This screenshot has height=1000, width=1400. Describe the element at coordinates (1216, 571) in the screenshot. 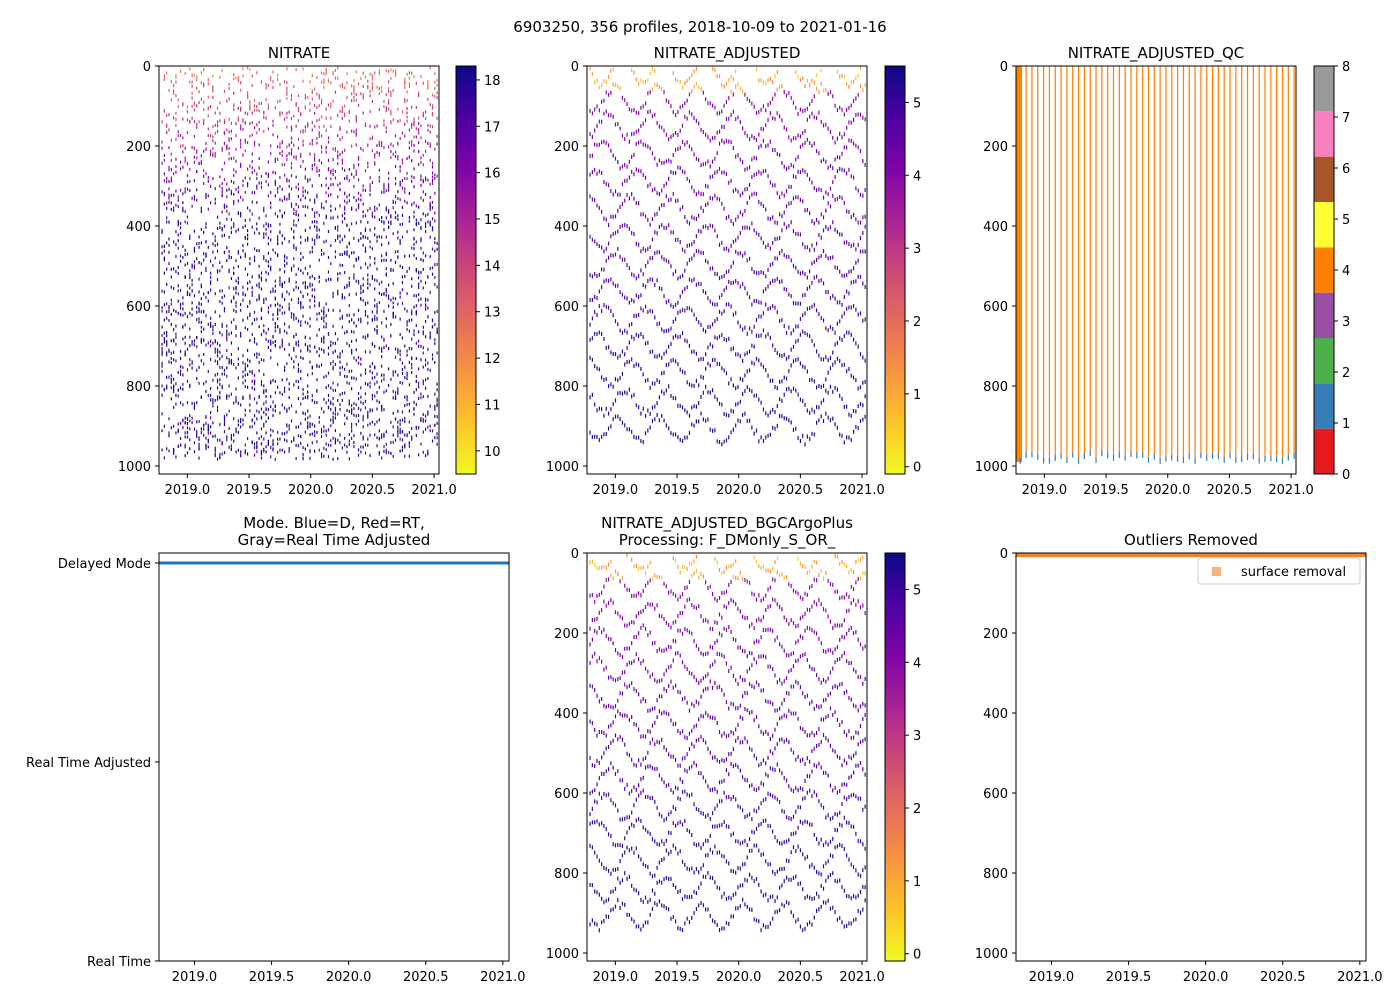

I see `legend-marker` at that location.